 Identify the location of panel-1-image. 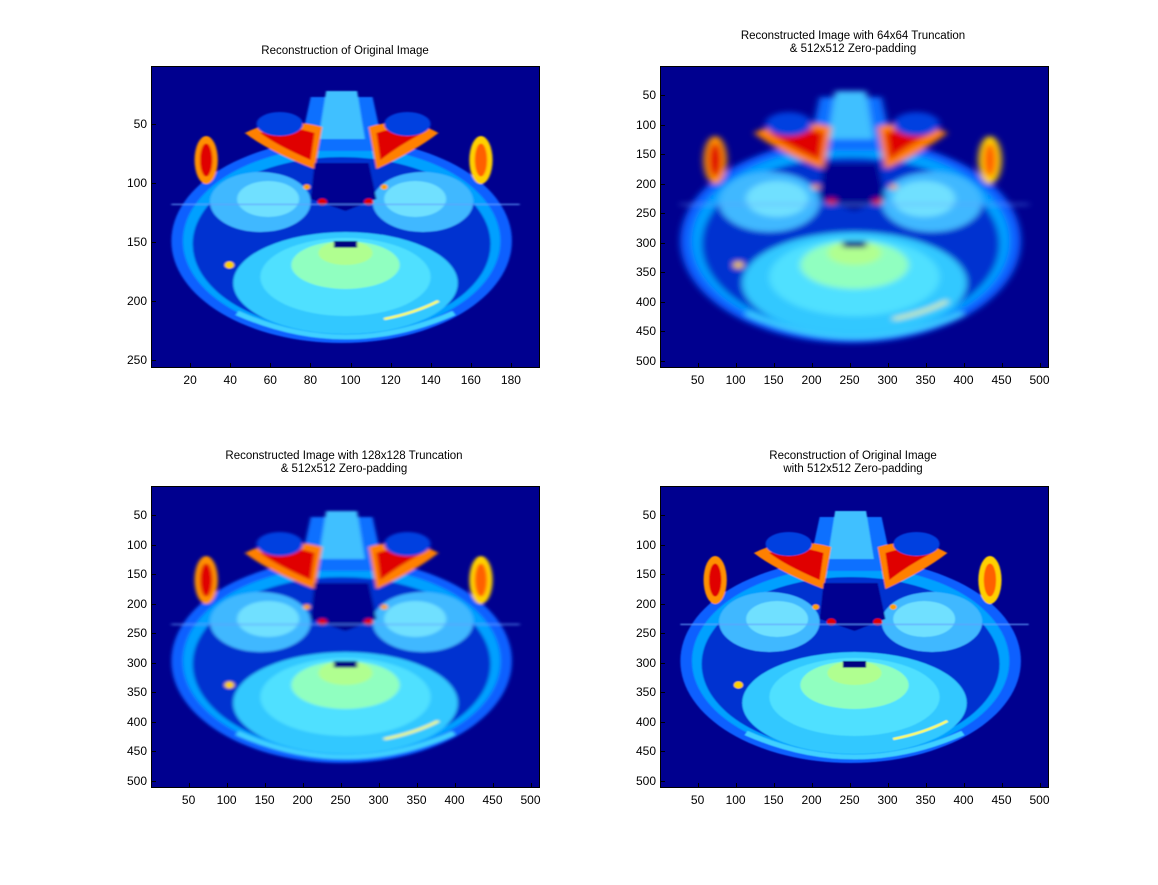
(345, 217).